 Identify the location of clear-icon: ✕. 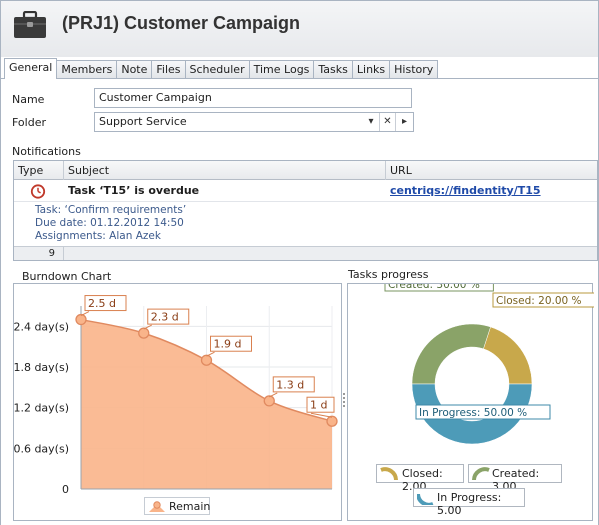
(387, 122).